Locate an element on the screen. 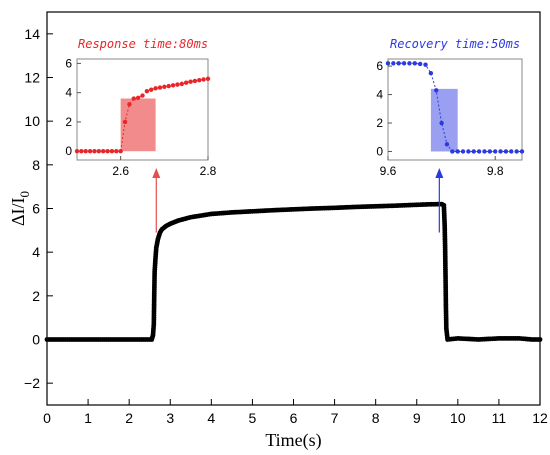 This screenshot has width=550, height=455. x-tick-label: 10 is located at coordinates (458, 418).